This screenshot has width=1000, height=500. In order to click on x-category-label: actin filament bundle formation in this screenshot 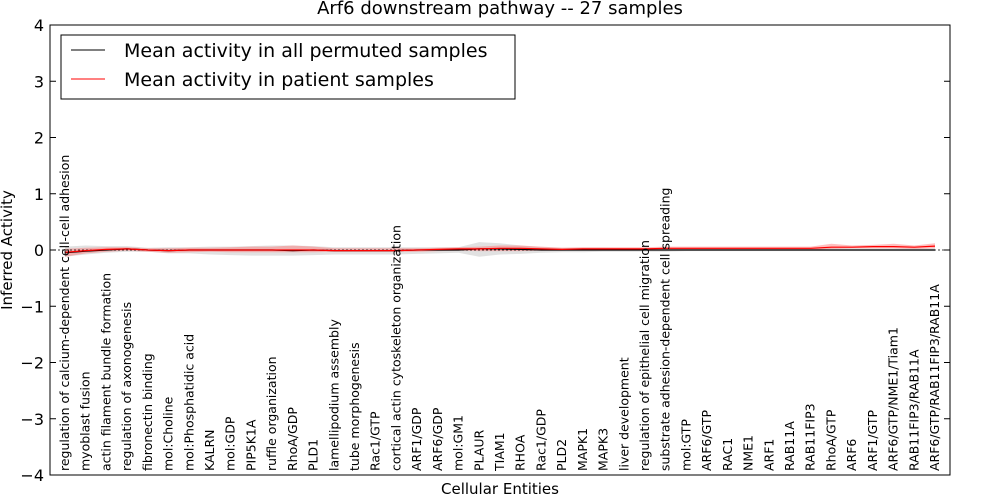, I will do `click(105, 372)`.